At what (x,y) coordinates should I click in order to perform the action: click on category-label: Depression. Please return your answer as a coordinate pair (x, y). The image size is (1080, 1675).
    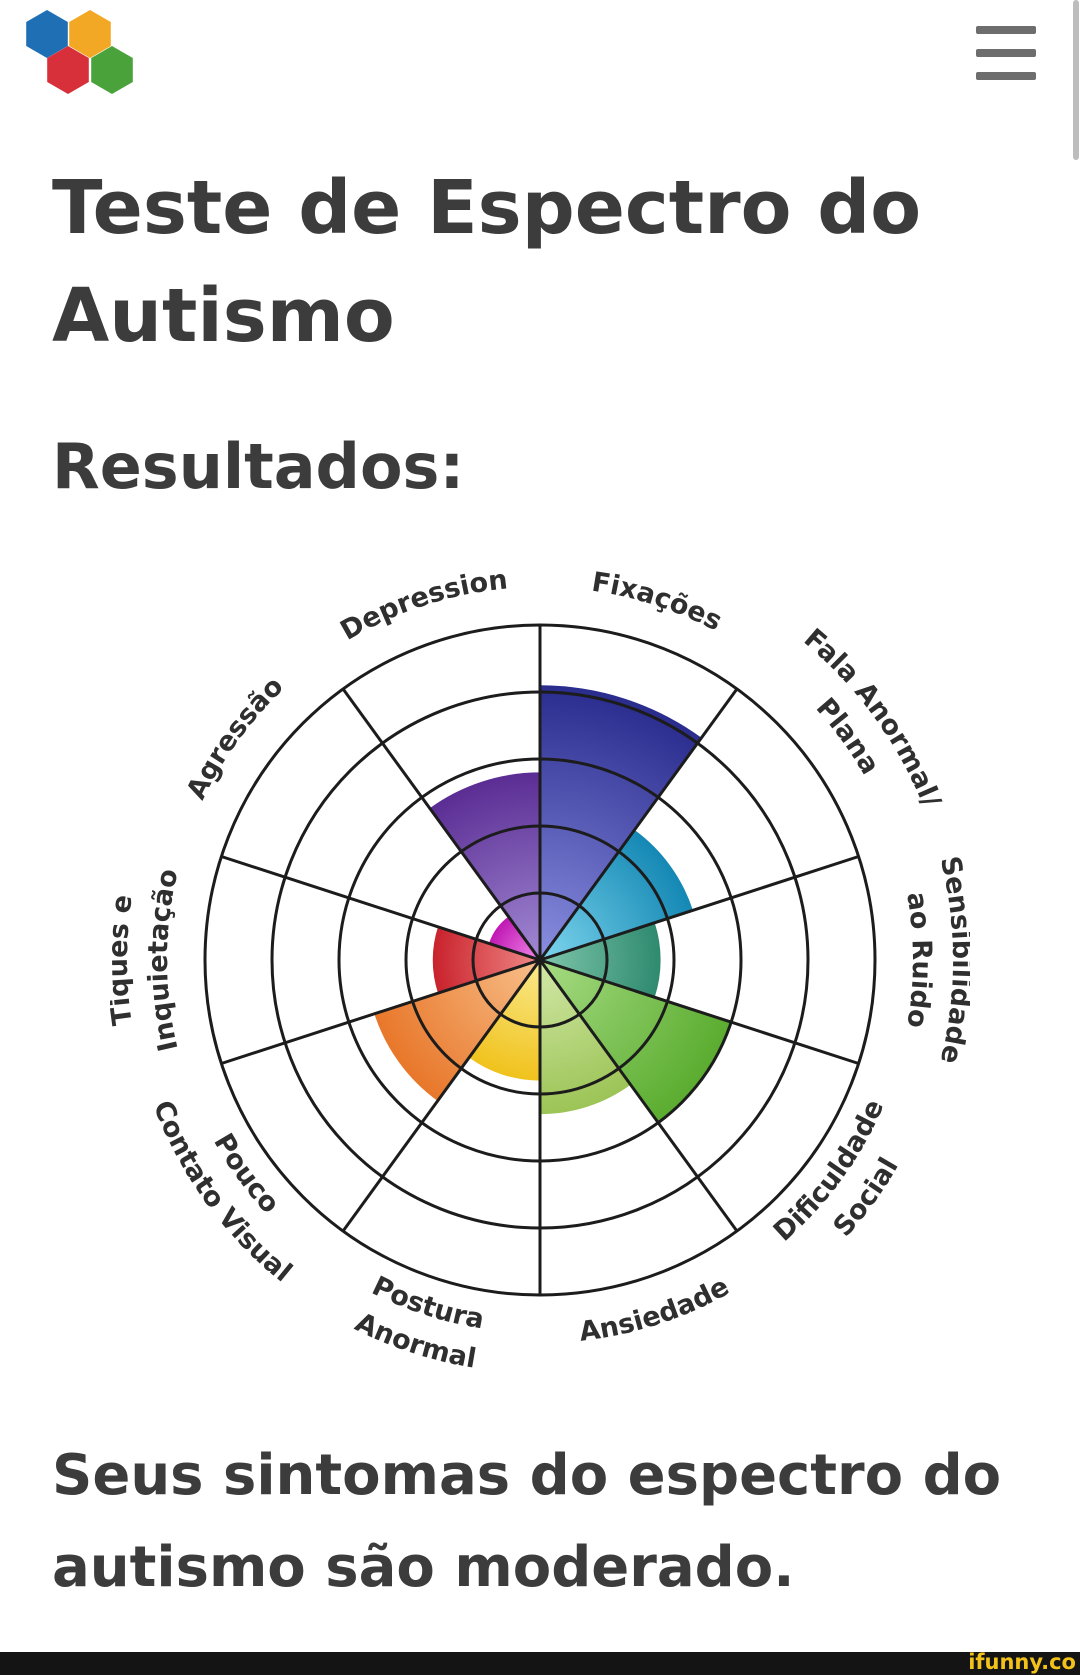
    Looking at the image, I should click on (422, 605).